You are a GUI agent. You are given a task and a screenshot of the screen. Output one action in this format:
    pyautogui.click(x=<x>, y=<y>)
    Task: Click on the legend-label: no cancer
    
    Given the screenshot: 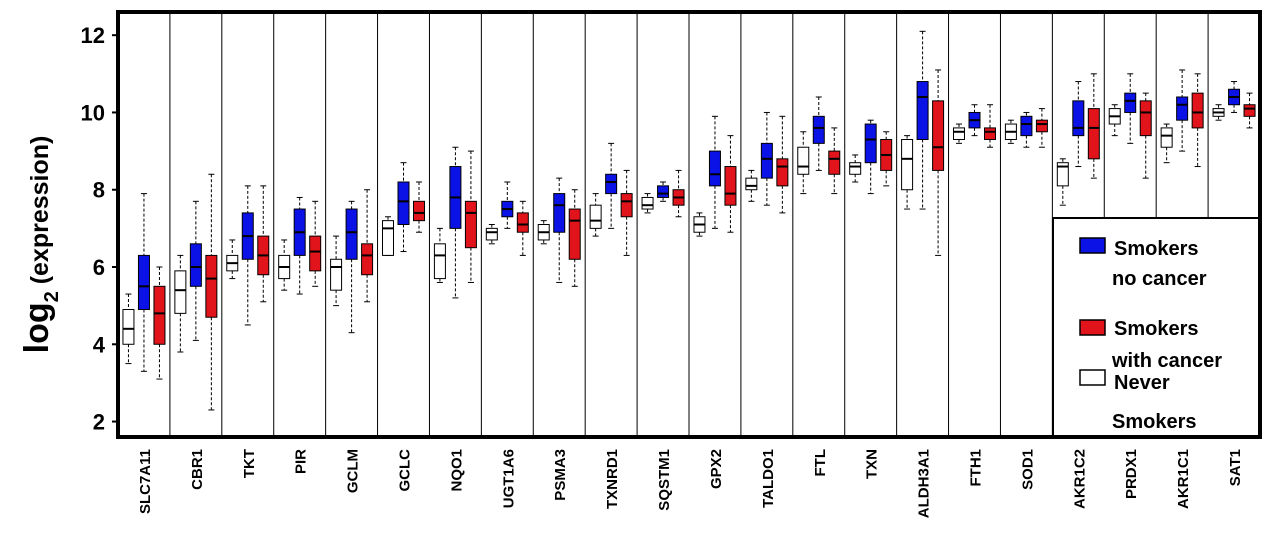 What is the action you would take?
    pyautogui.click(x=1159, y=279)
    